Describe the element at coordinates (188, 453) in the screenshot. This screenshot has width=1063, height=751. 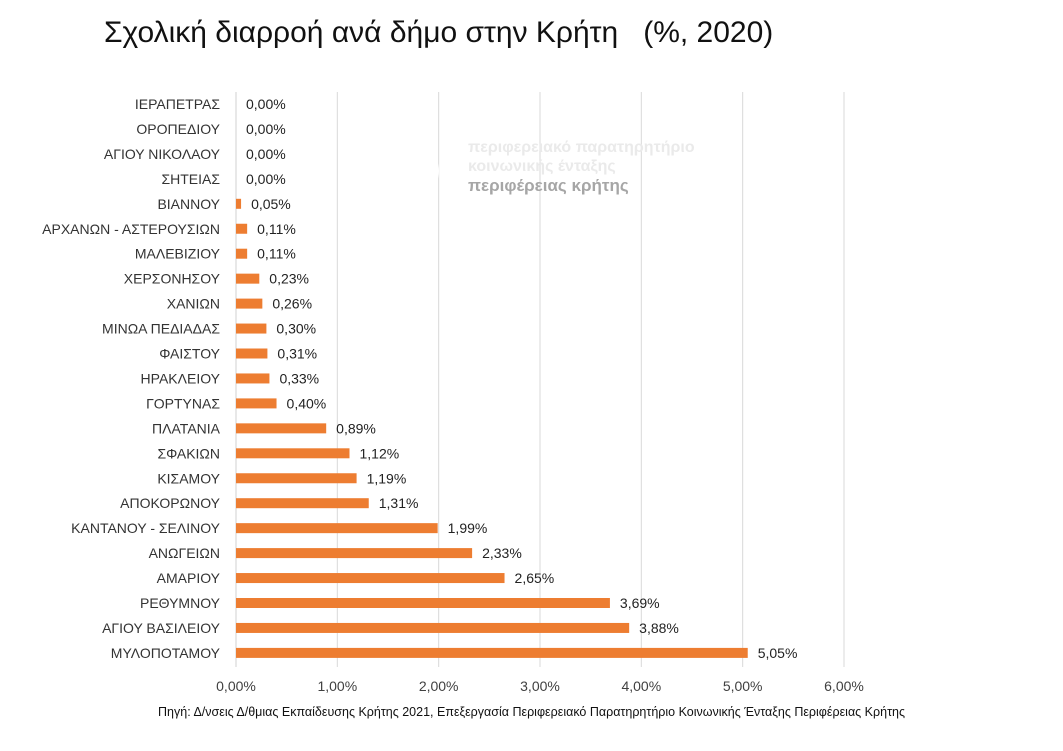
I see `category-label: ΣΦΑΚΙΩΝ` at that location.